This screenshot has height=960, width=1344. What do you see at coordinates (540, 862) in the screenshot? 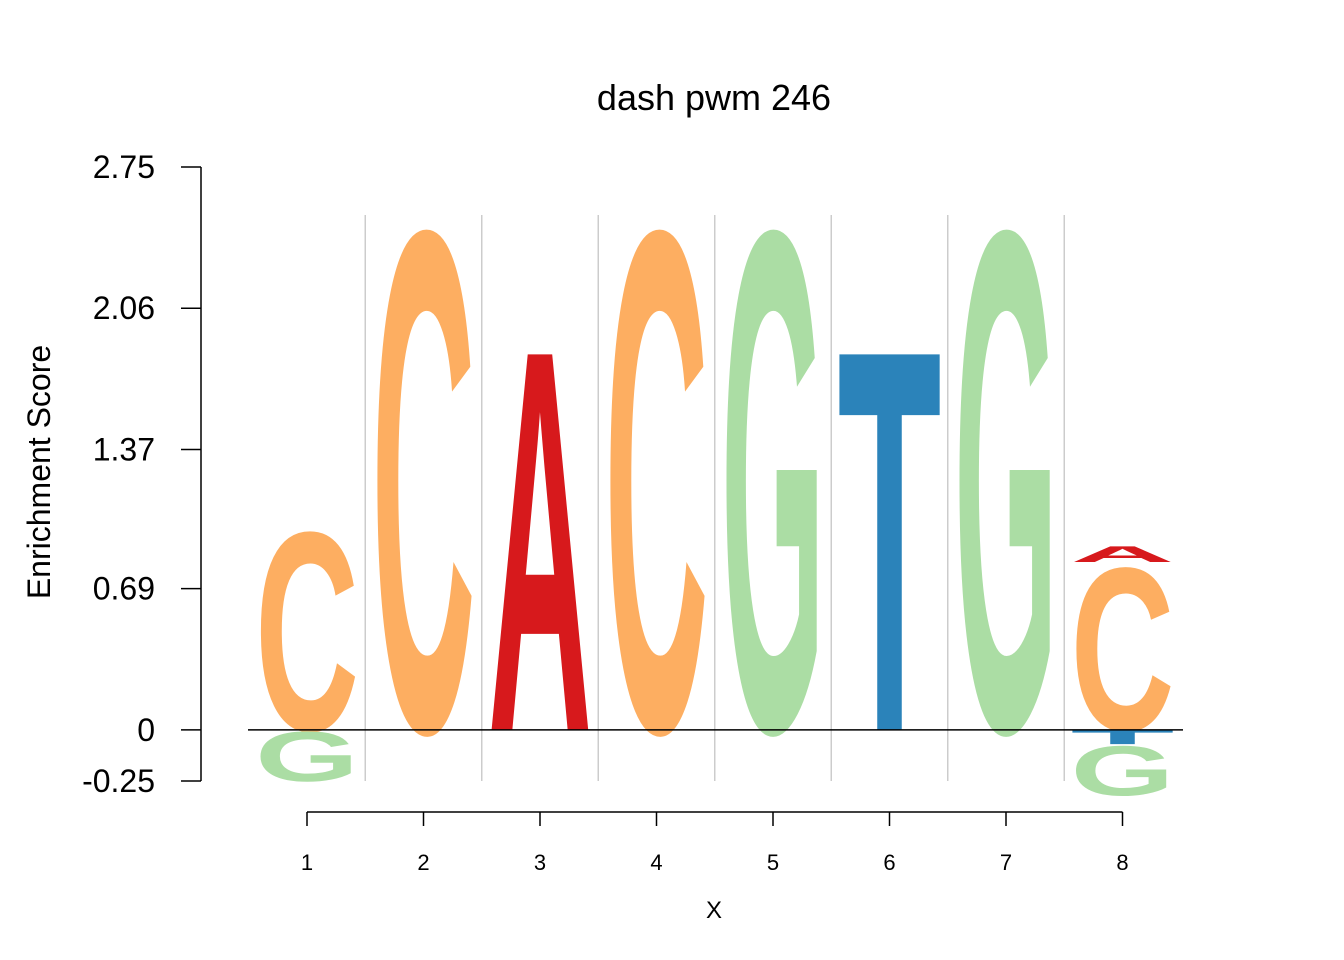
I see `x-tick-label: 3` at bounding box center [540, 862].